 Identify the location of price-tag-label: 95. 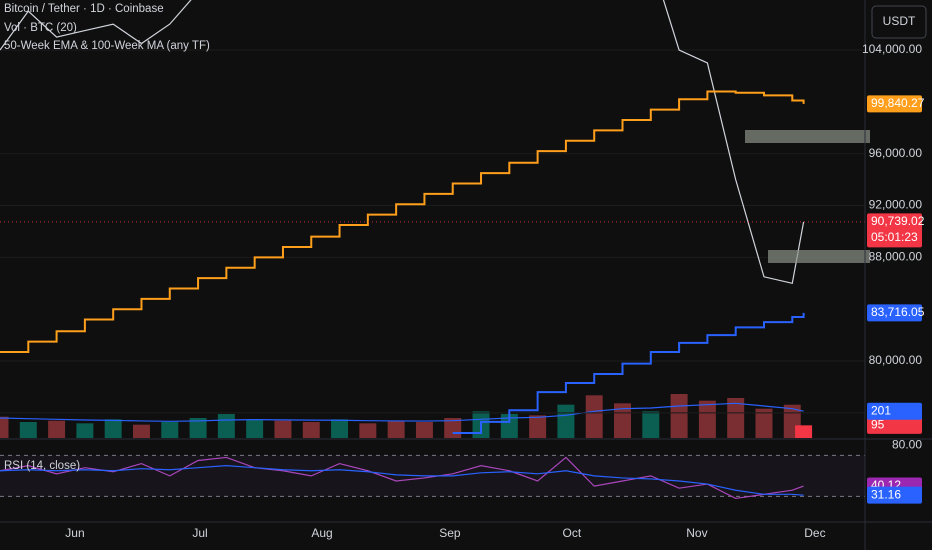
(878, 425).